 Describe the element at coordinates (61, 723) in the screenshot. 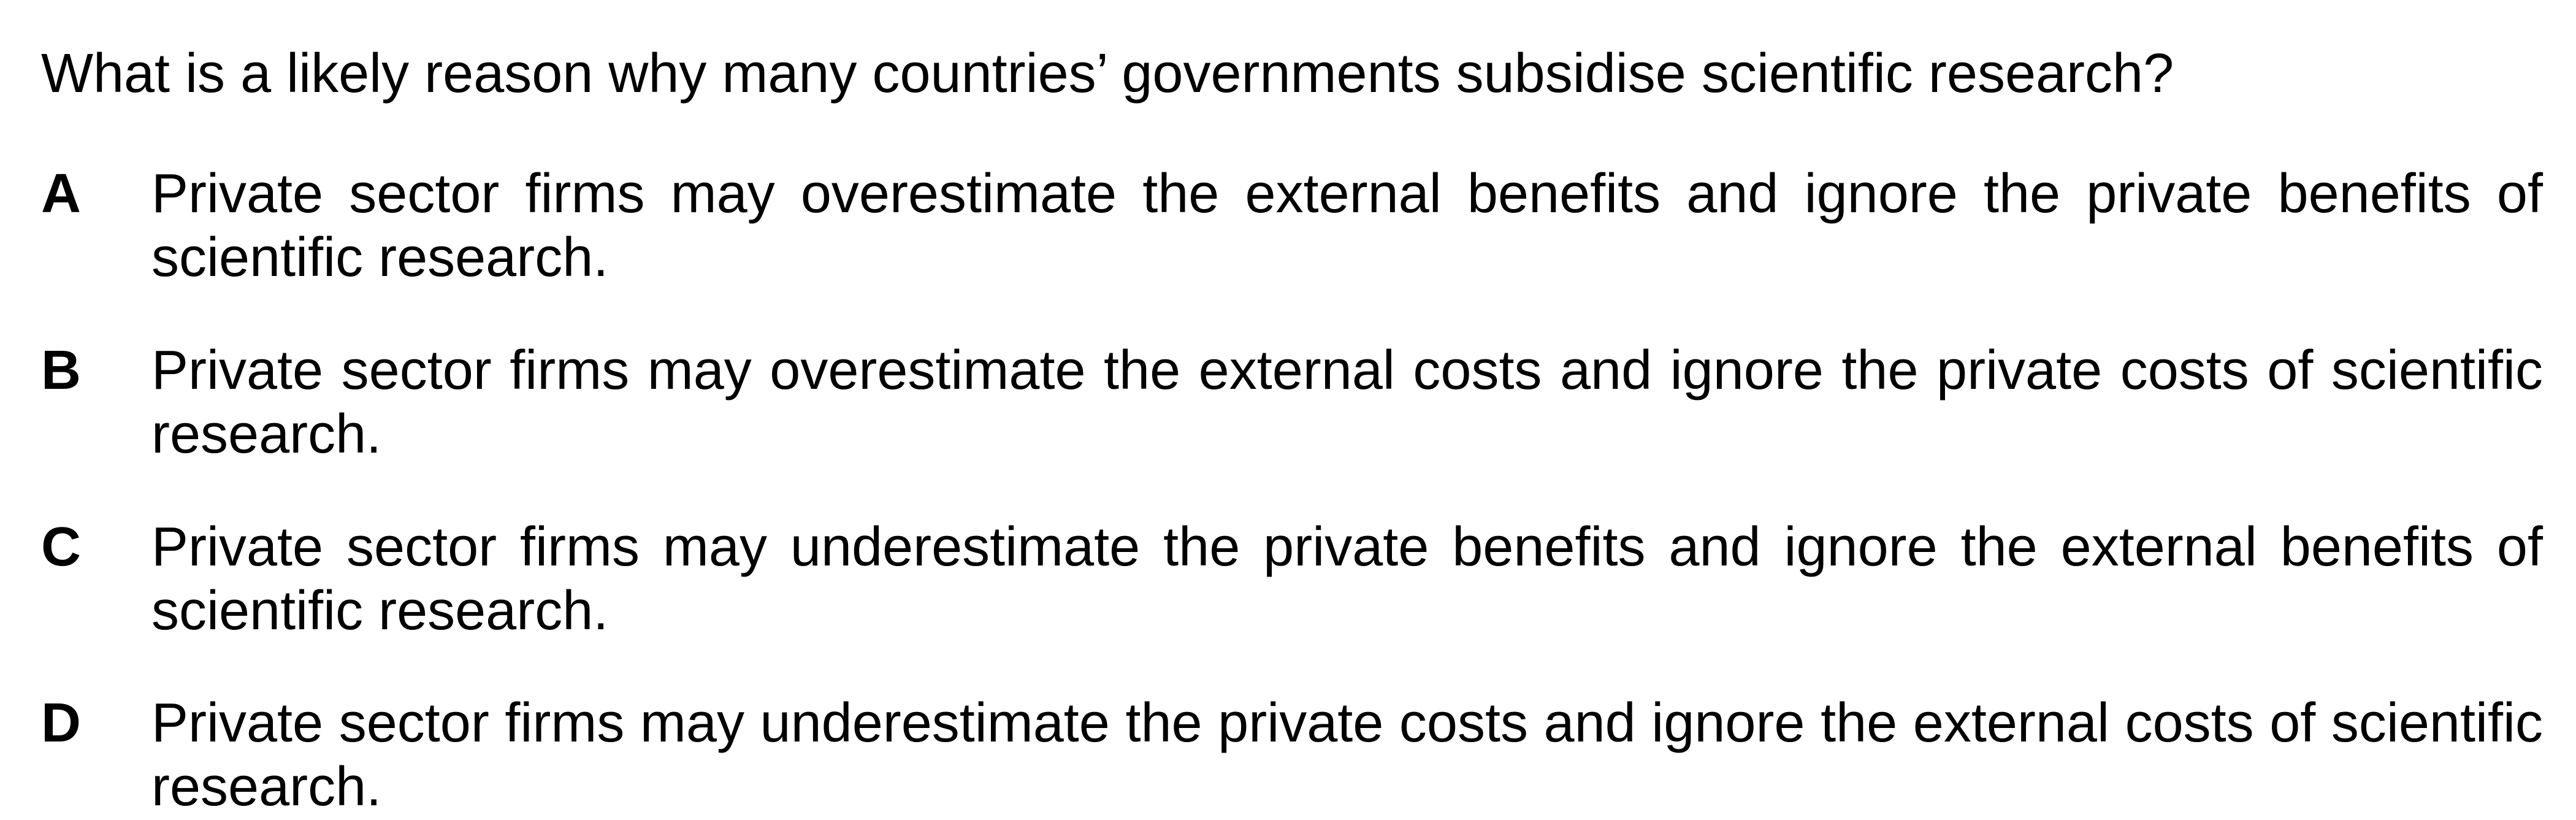

I see `option-letter: D` at that location.